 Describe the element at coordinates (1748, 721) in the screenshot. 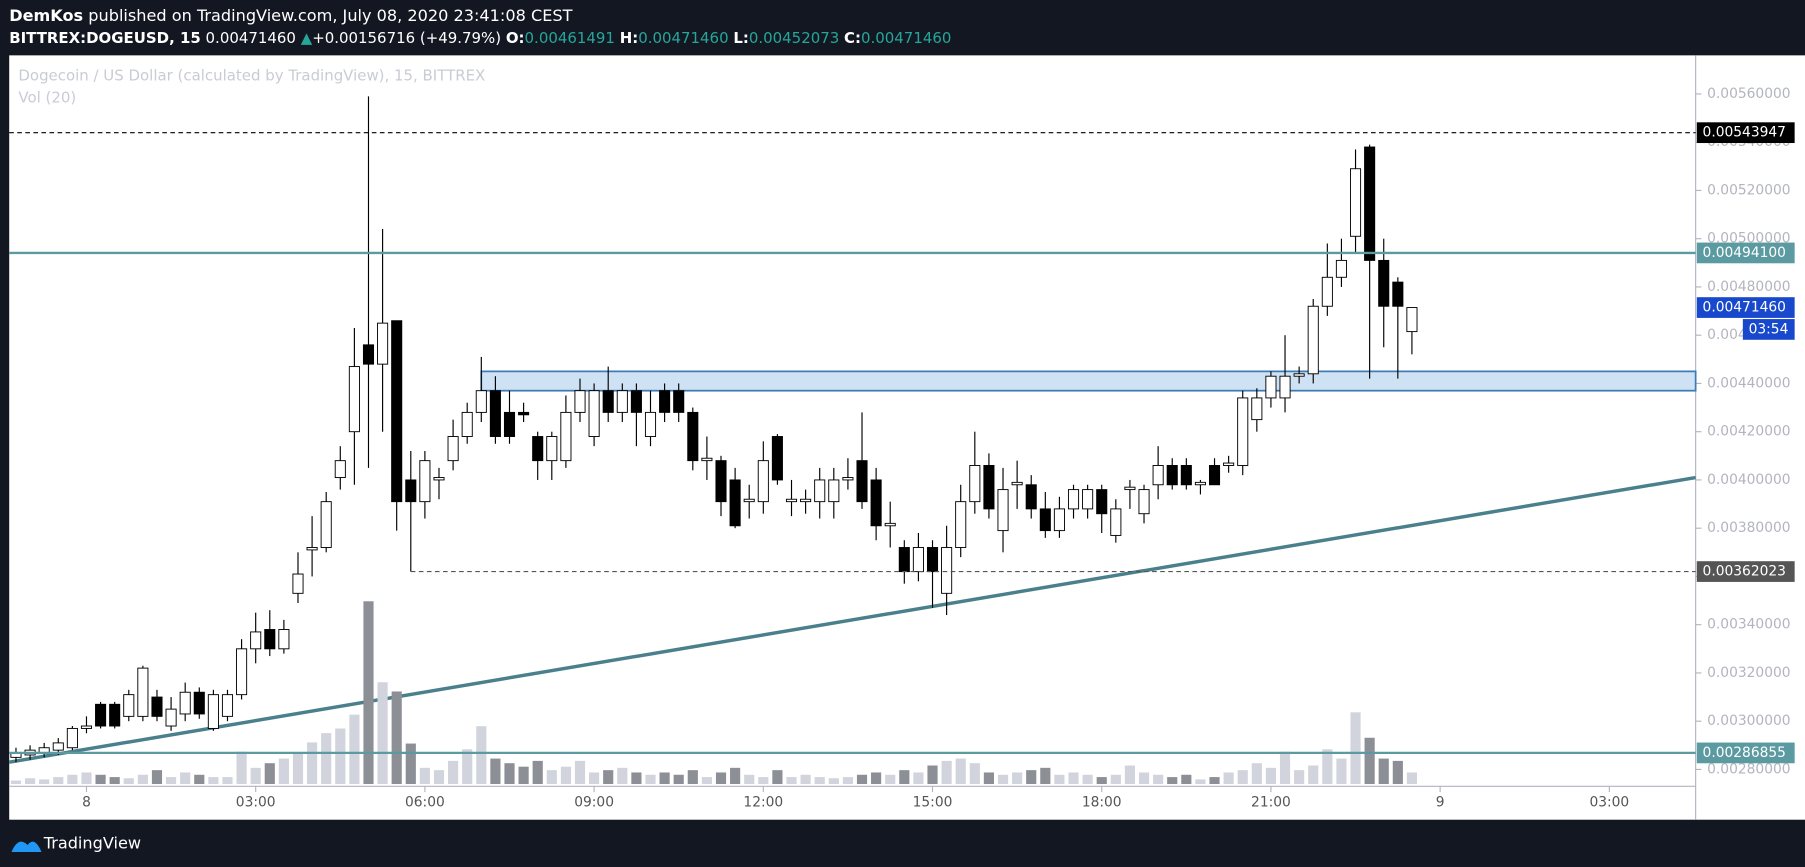

I see `y-tick-label: 0.00300000` at that location.